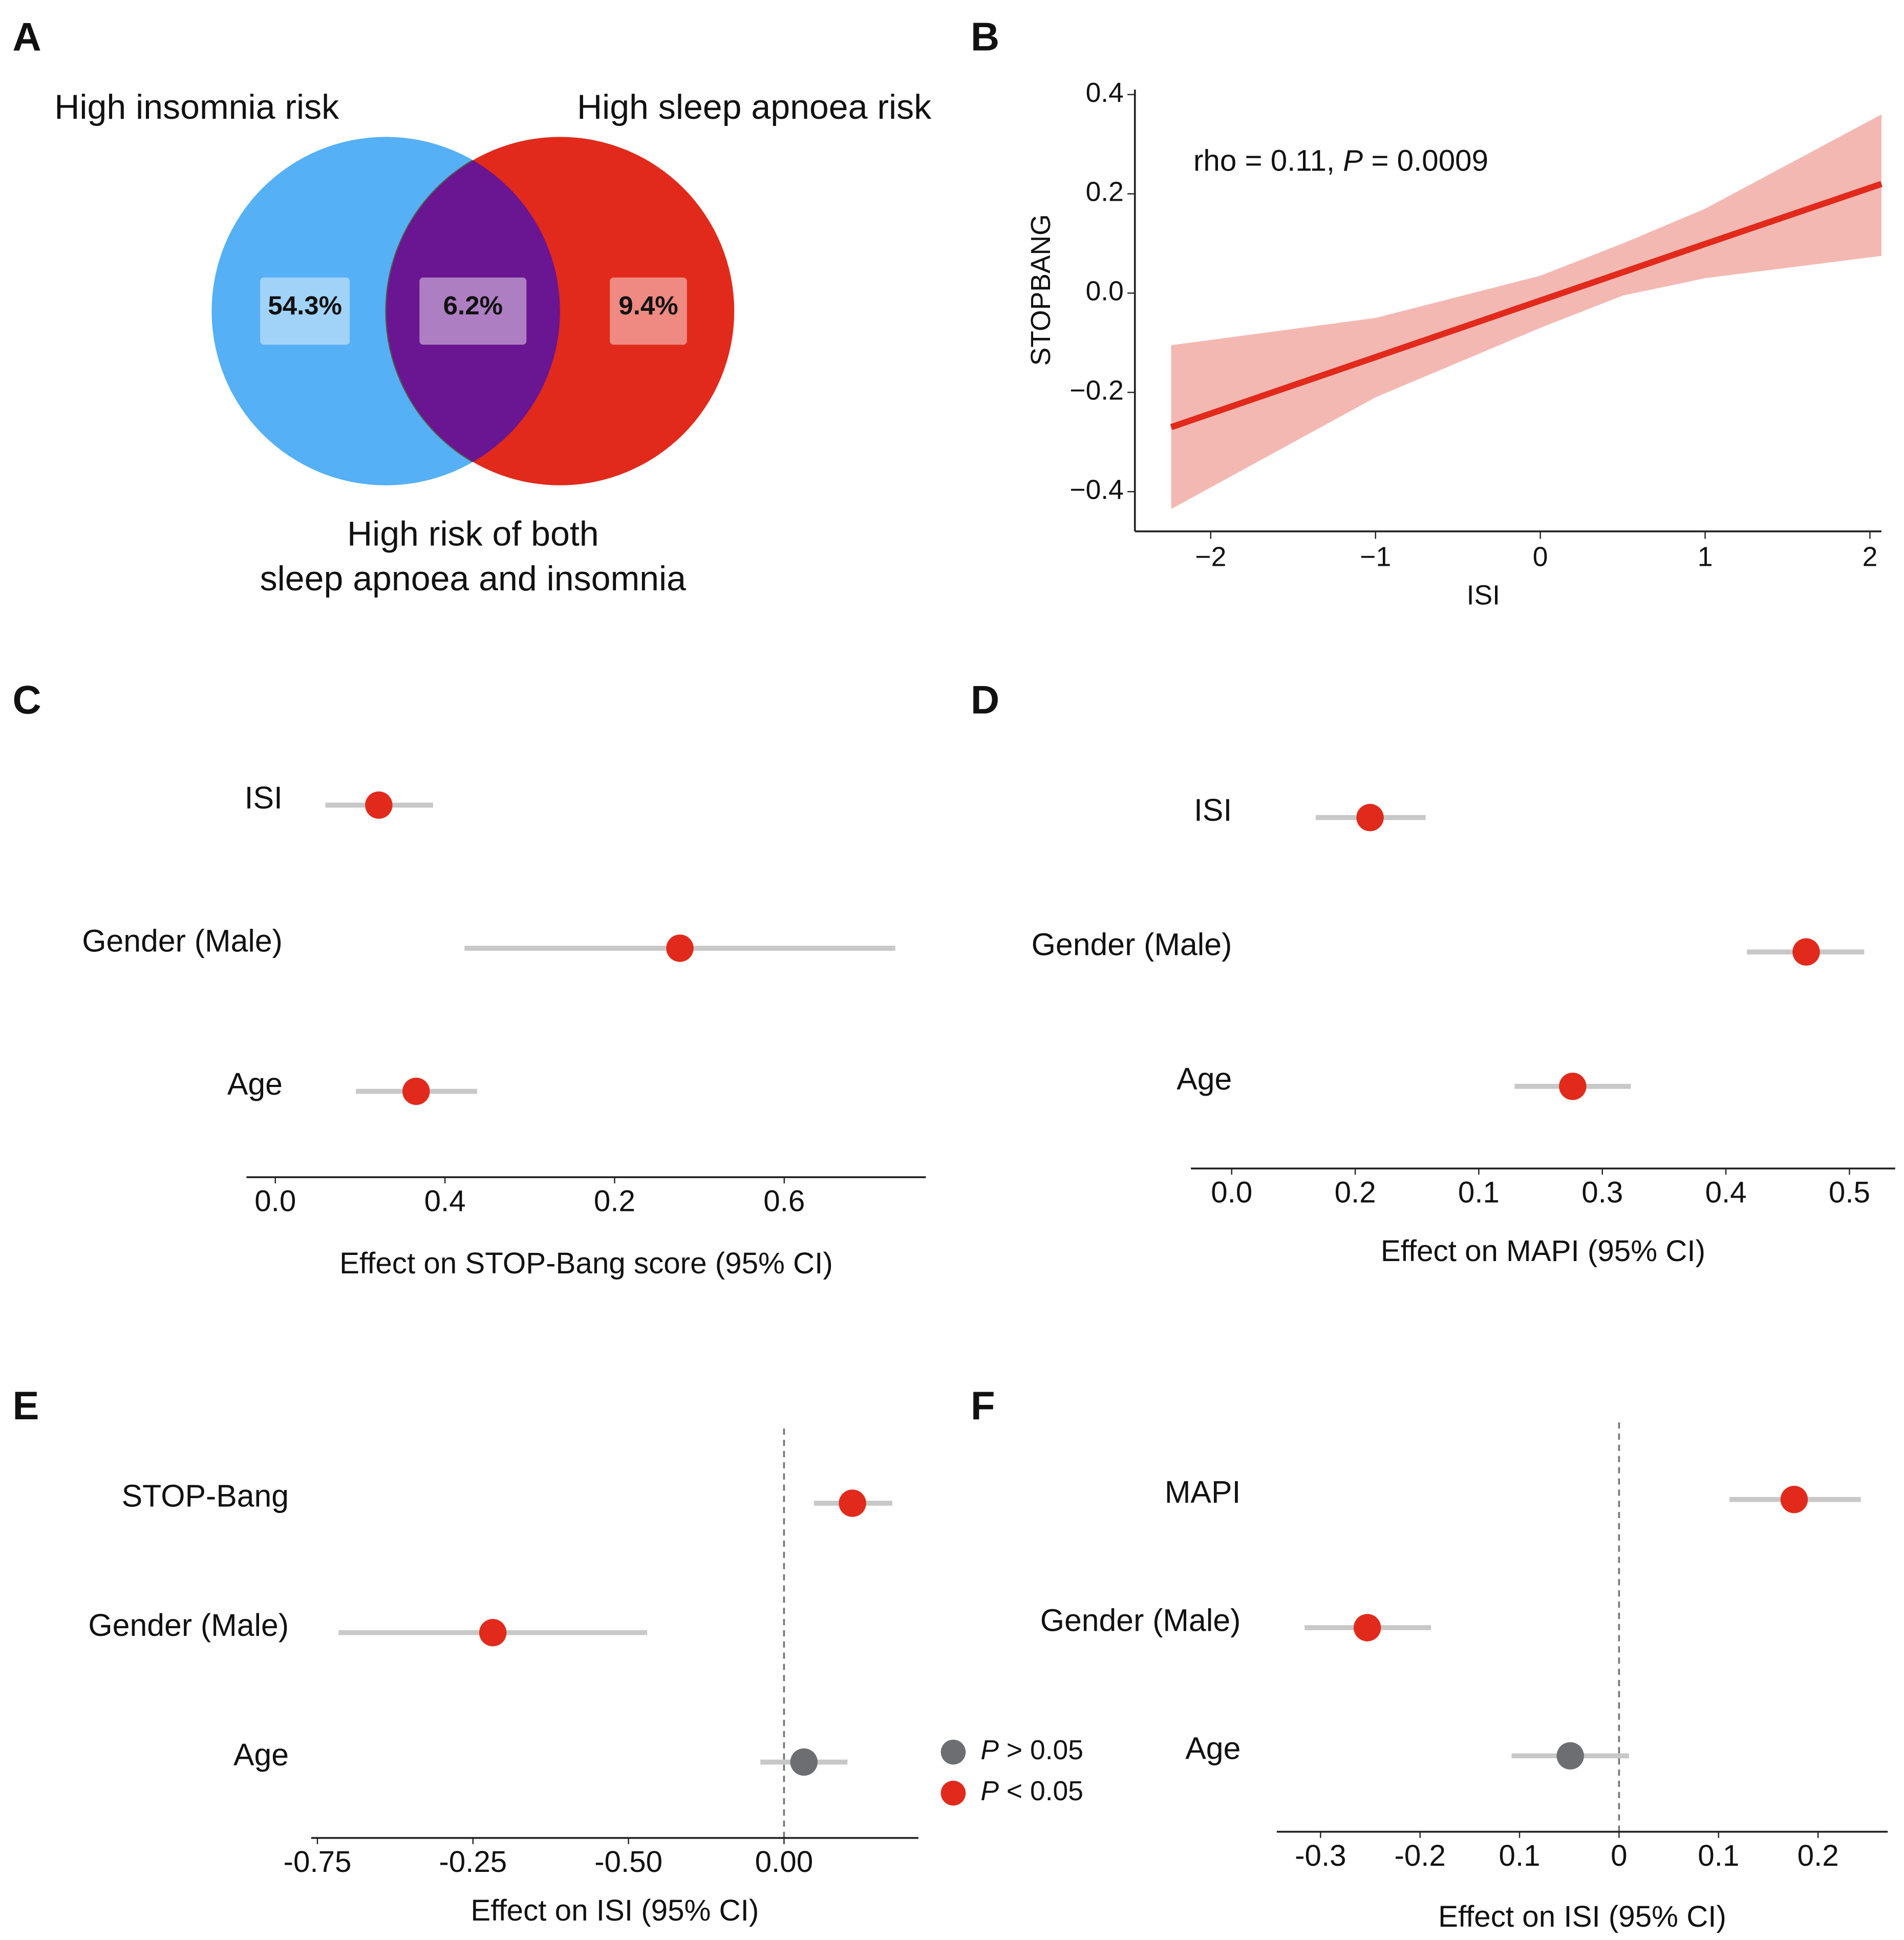 The image size is (1904, 1940). I want to click on panel-label: F, so click(983, 1406).